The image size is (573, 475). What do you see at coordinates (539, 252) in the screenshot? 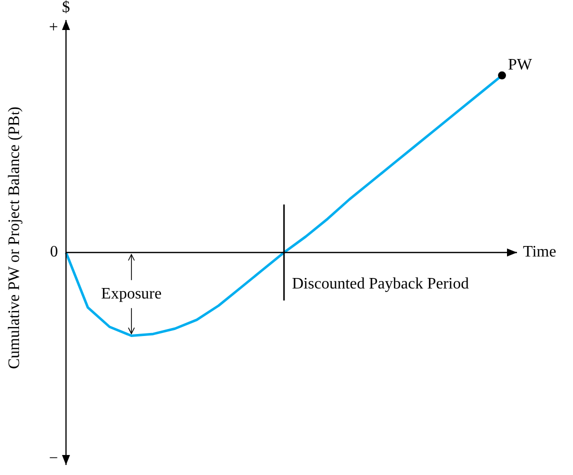
I see `x-axis-title: Time` at bounding box center [539, 252].